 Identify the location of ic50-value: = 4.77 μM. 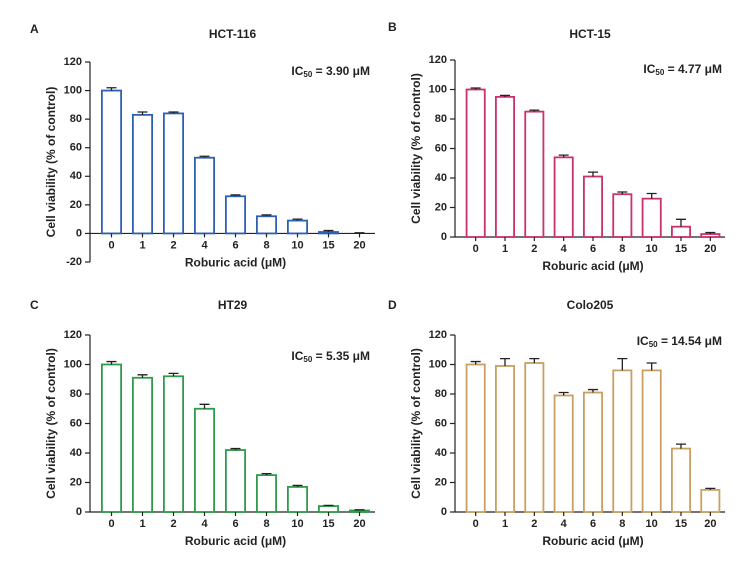
(693, 69).